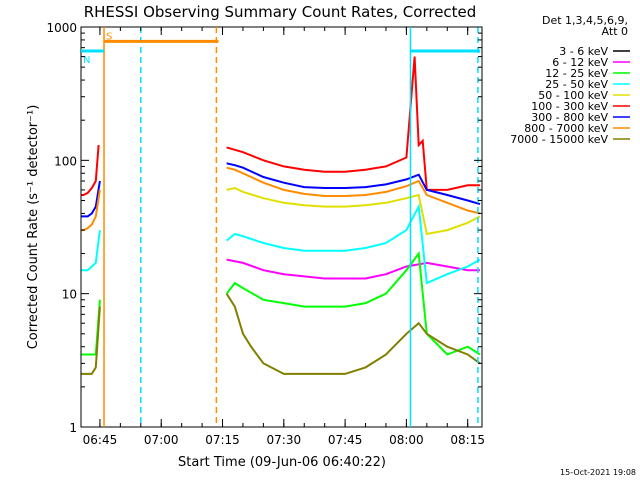 This screenshot has width=640, height=480. What do you see at coordinates (345, 440) in the screenshot?
I see `x-tick-label: 07:45` at bounding box center [345, 440].